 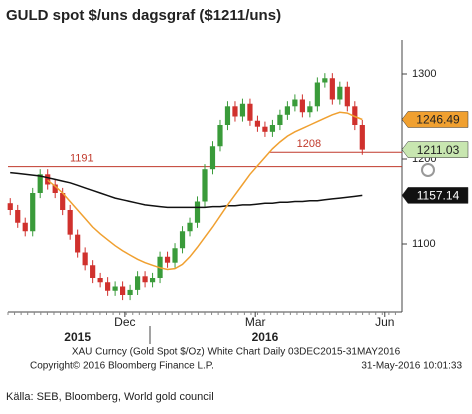 I want to click on y-tick-label: 1300, so click(x=424, y=74).